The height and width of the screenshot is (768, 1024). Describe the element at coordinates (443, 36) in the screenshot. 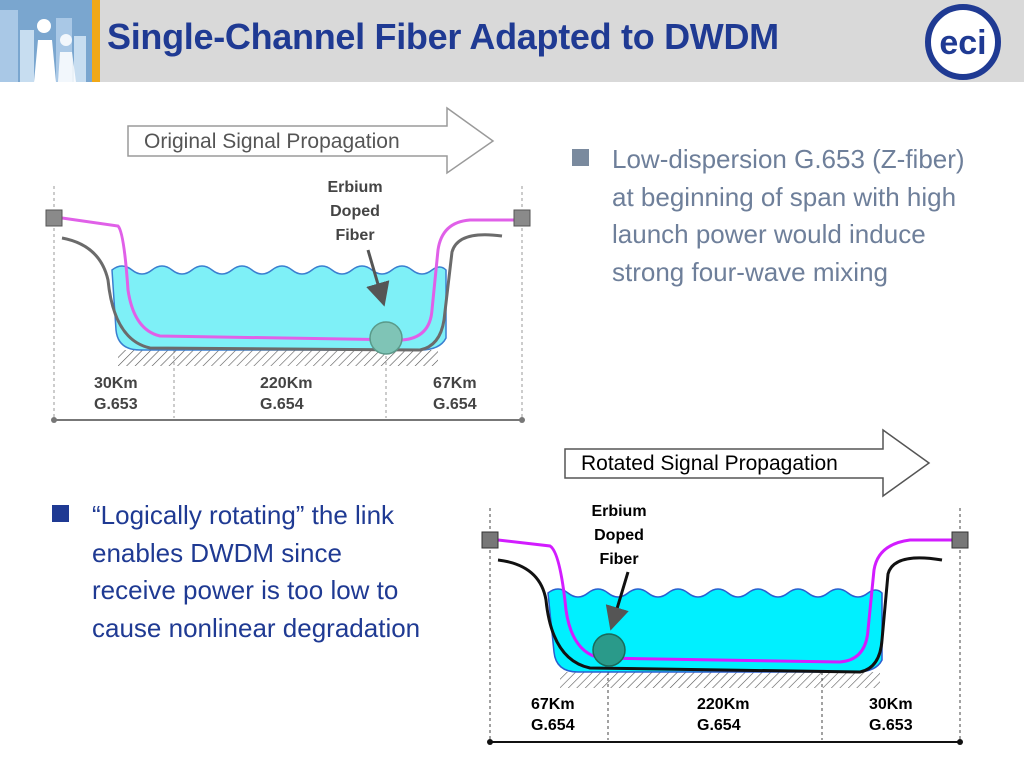

I see `slide-title: Single-Channel Fiber Adapted to DWDM` at that location.